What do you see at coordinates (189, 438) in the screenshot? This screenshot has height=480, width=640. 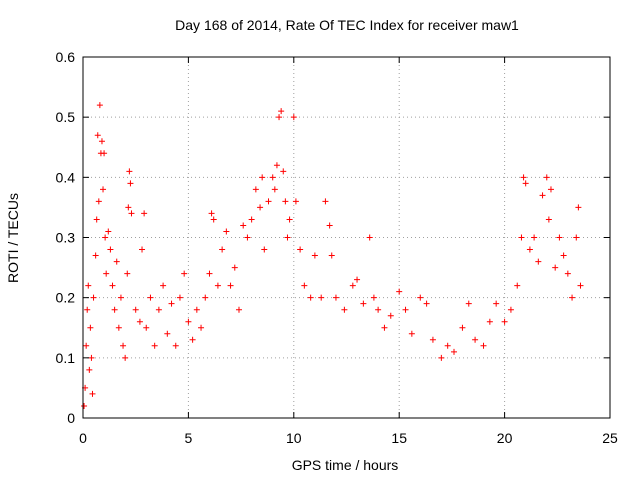 I see `x-tick-label: 5` at bounding box center [189, 438].